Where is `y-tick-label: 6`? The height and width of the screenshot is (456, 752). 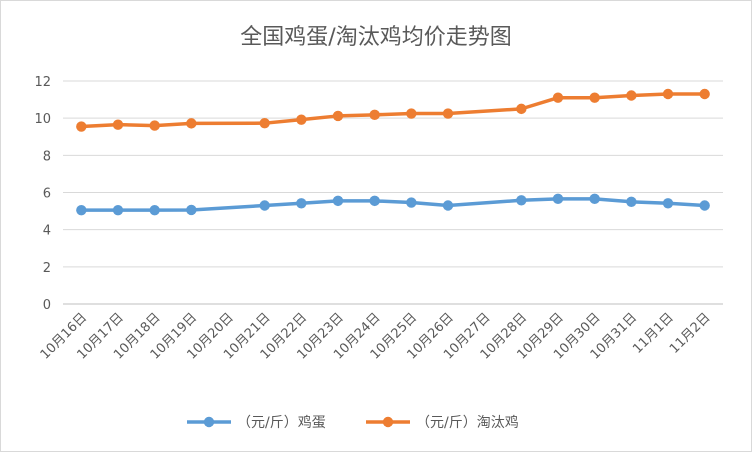 y-tick-label: 6 is located at coordinates (47, 194).